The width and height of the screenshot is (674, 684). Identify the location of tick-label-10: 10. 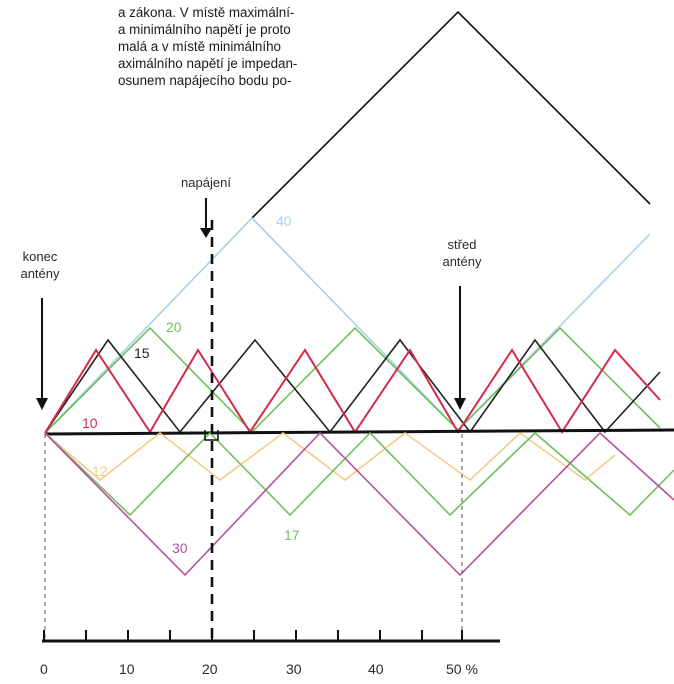
(127, 669).